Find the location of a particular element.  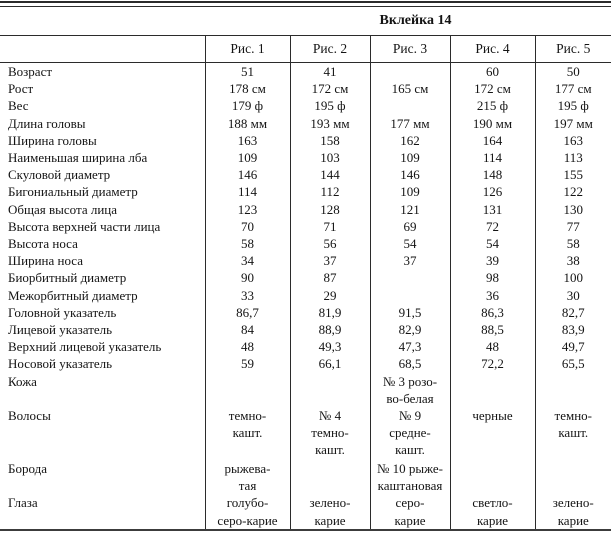

cell: 49,7 is located at coordinates (572, 347).